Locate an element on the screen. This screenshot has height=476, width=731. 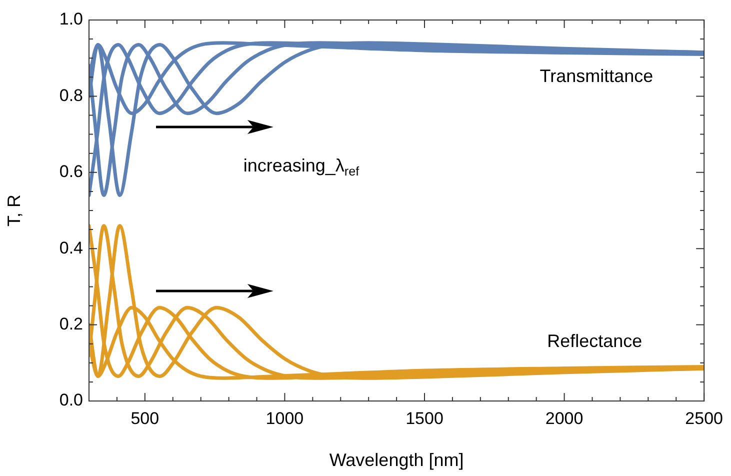
annotation: Reflectance is located at coordinates (594, 340).